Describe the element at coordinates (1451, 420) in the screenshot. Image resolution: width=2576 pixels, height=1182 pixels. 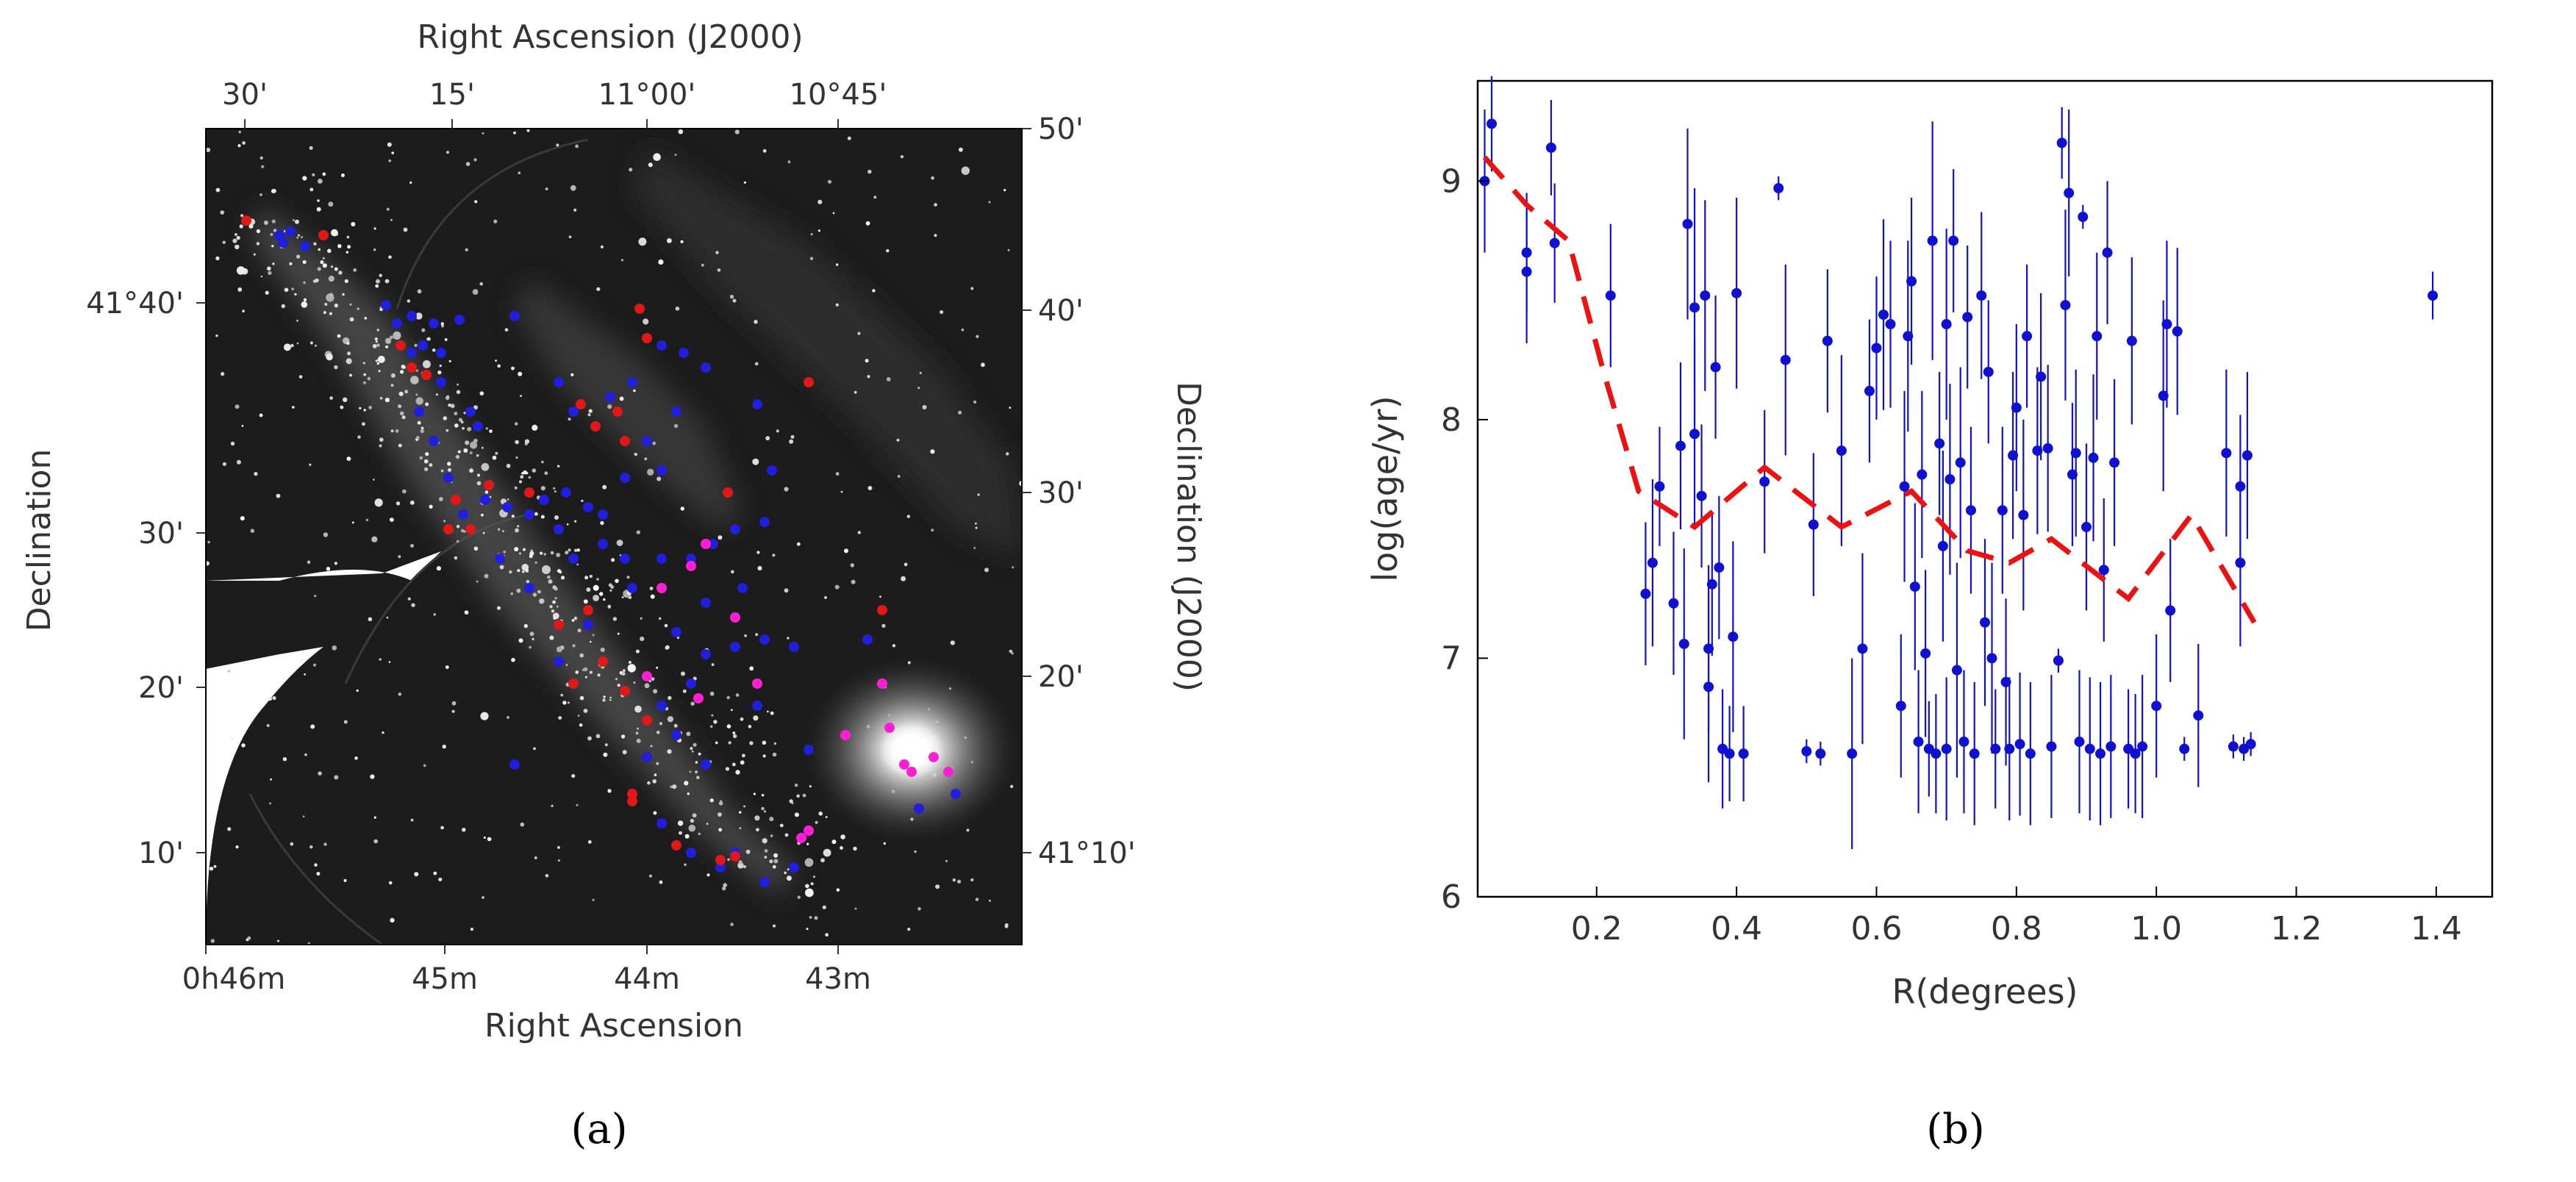
I see `y-tick-label: 8` at that location.